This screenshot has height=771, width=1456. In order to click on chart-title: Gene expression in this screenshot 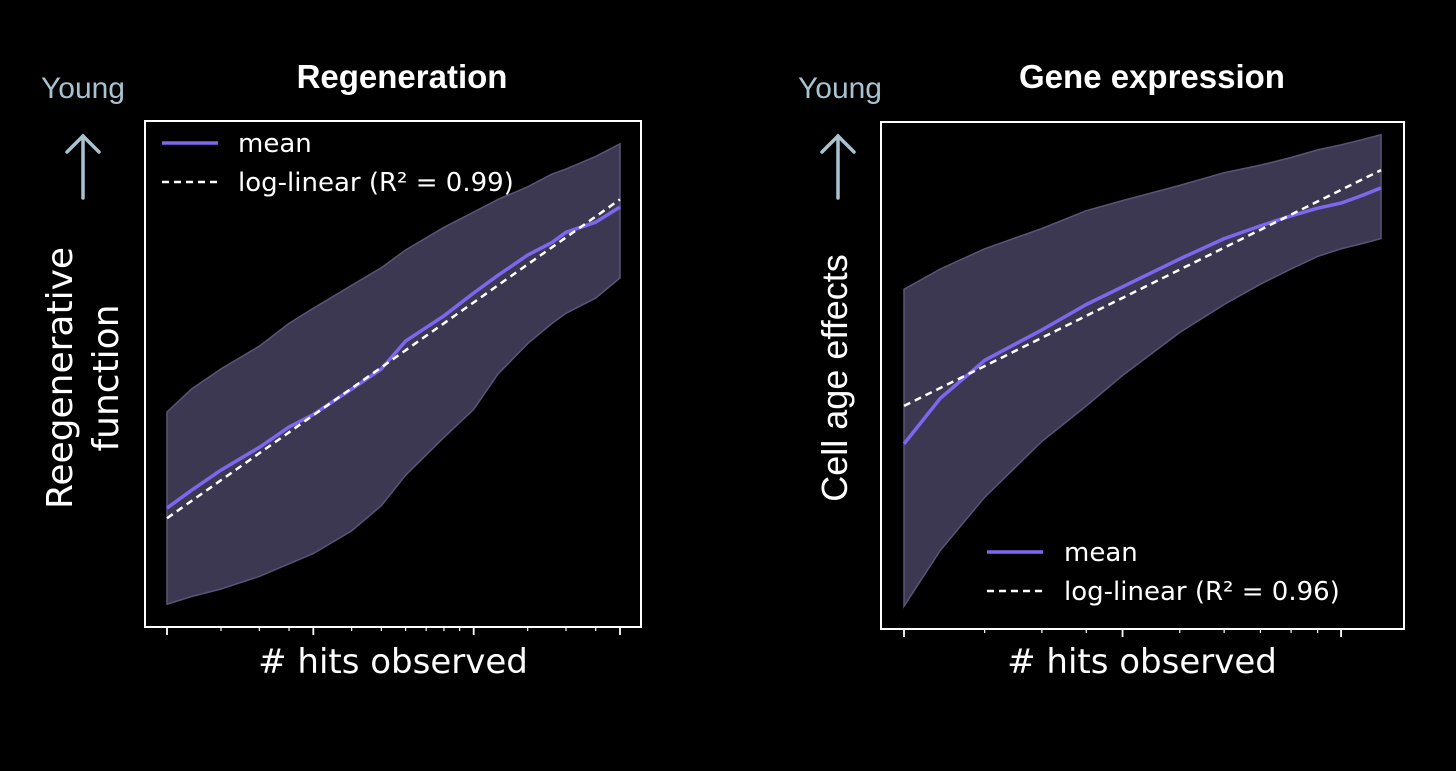, I will do `click(1152, 76)`.